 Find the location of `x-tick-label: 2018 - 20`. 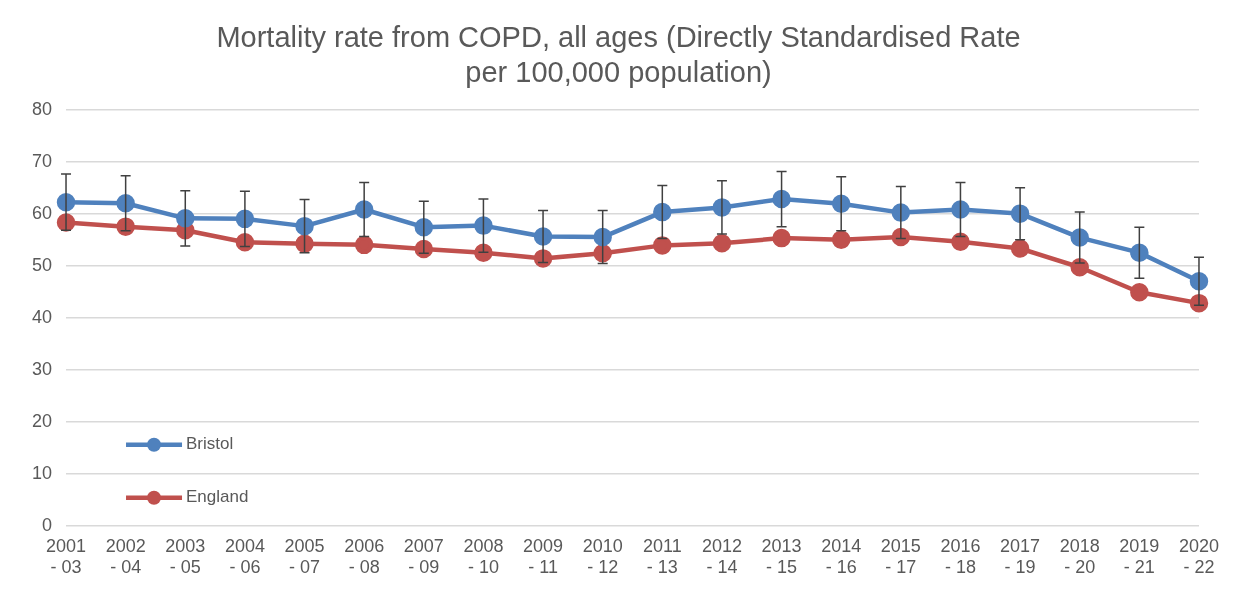

x-tick-label: 2018 - 20 is located at coordinates (1079, 556).